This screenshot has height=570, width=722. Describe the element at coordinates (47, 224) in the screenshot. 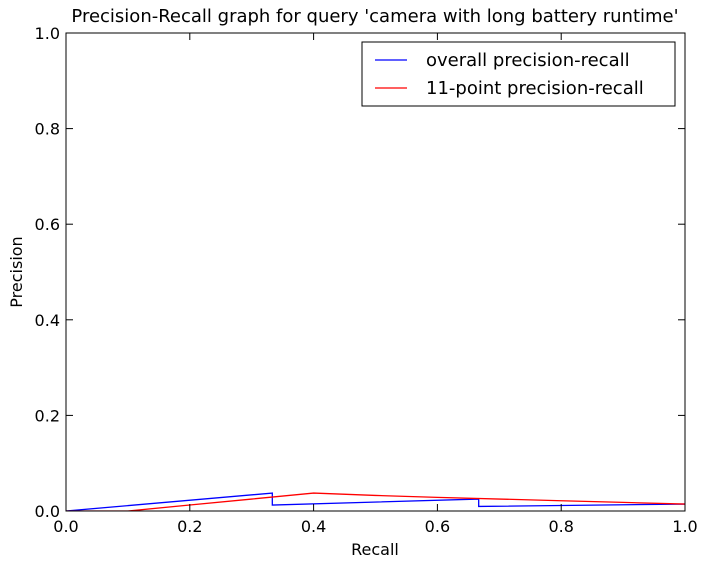

I see `y-tick-label: 0.6` at that location.